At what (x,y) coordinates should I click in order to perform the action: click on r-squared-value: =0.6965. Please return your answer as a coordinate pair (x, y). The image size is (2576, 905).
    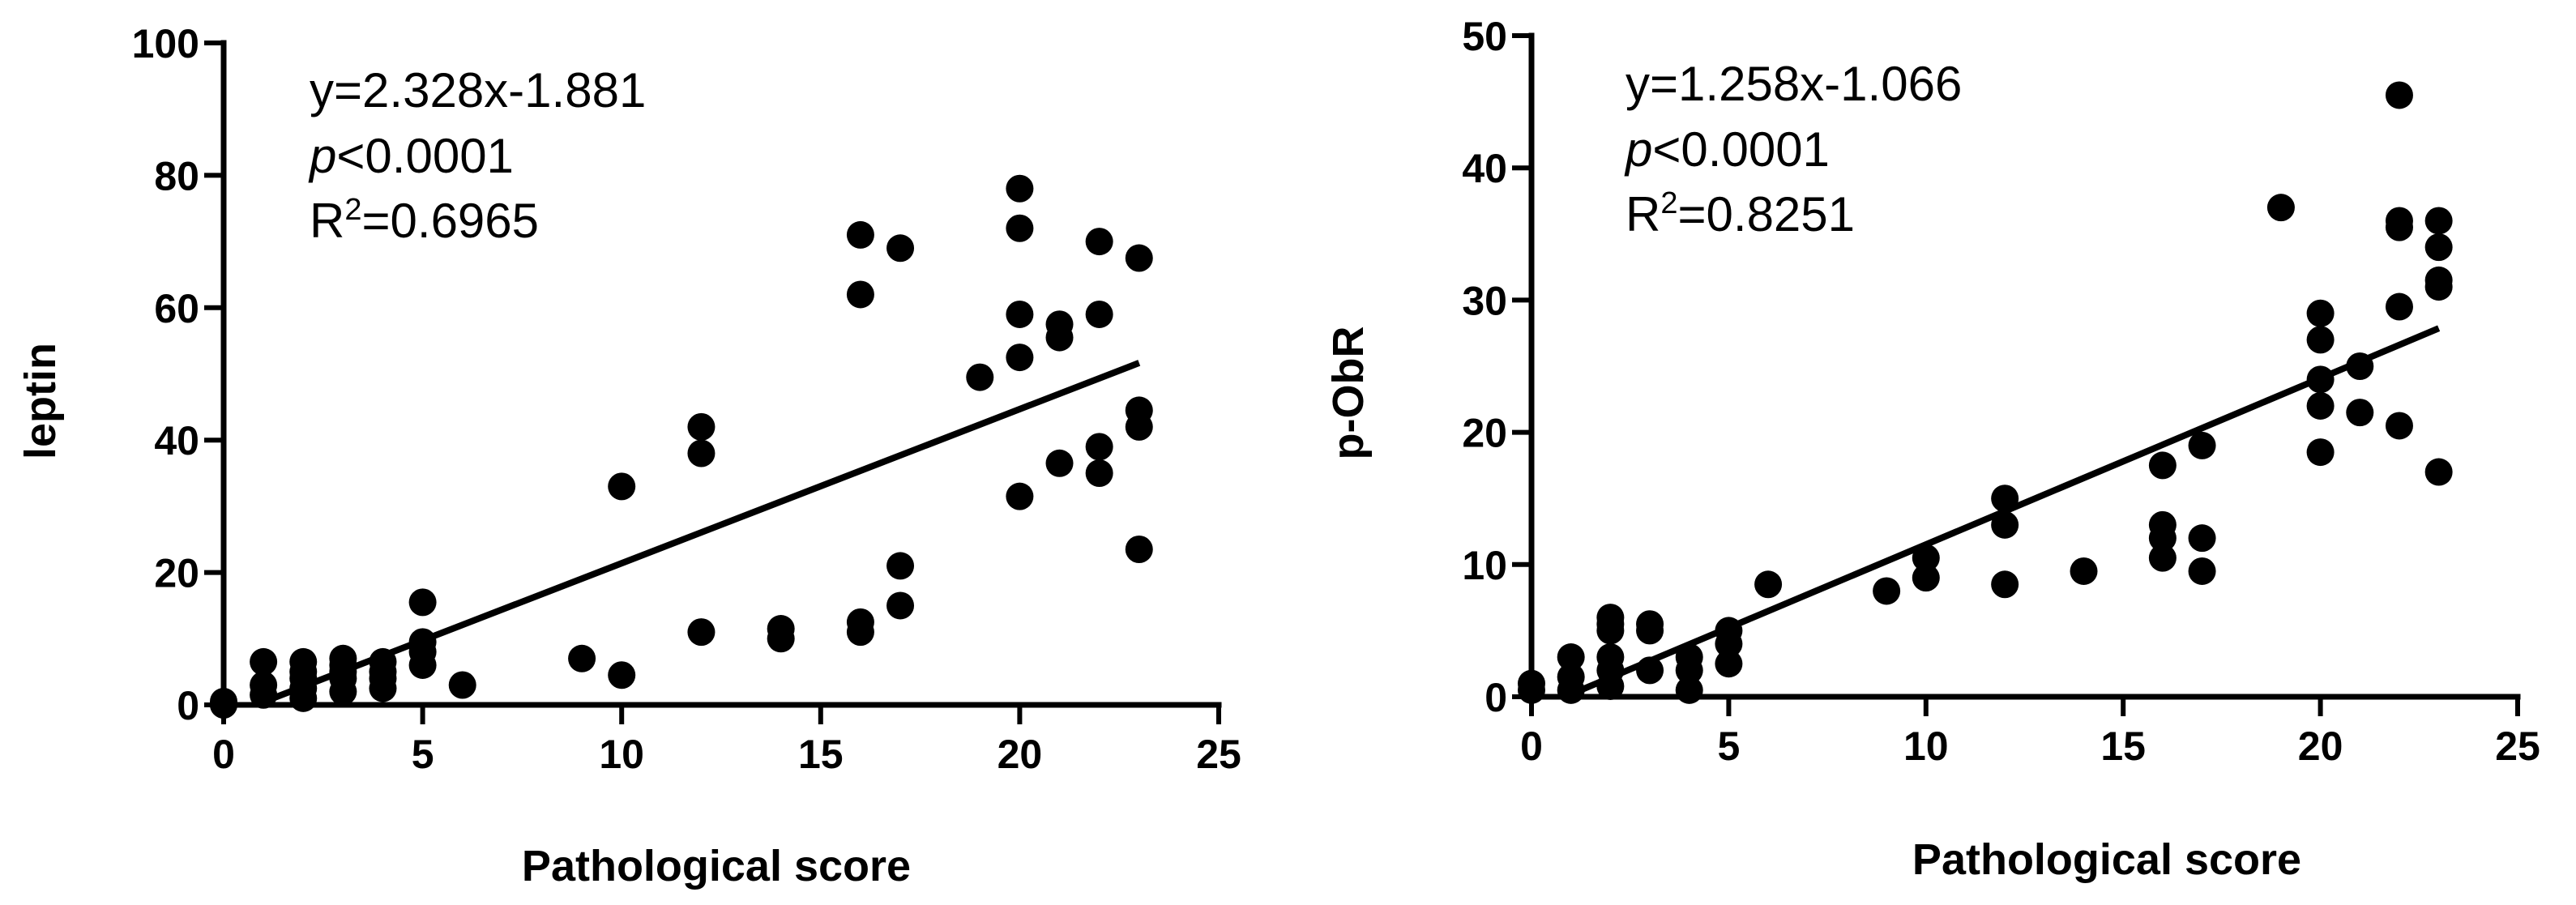
    Looking at the image, I should click on (450, 221).